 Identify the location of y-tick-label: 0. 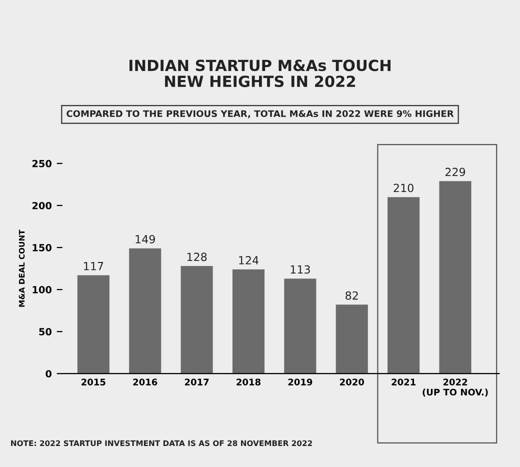
(49, 374).